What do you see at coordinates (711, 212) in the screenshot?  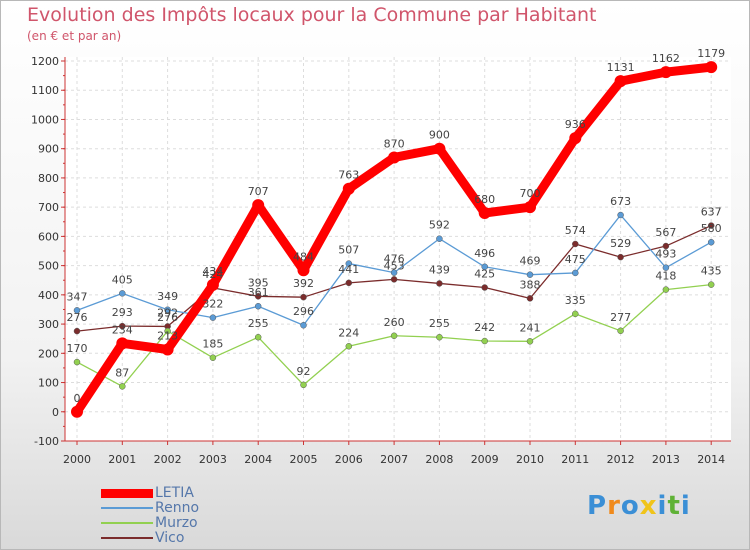 I see `data-label-vico: 637` at bounding box center [711, 212].